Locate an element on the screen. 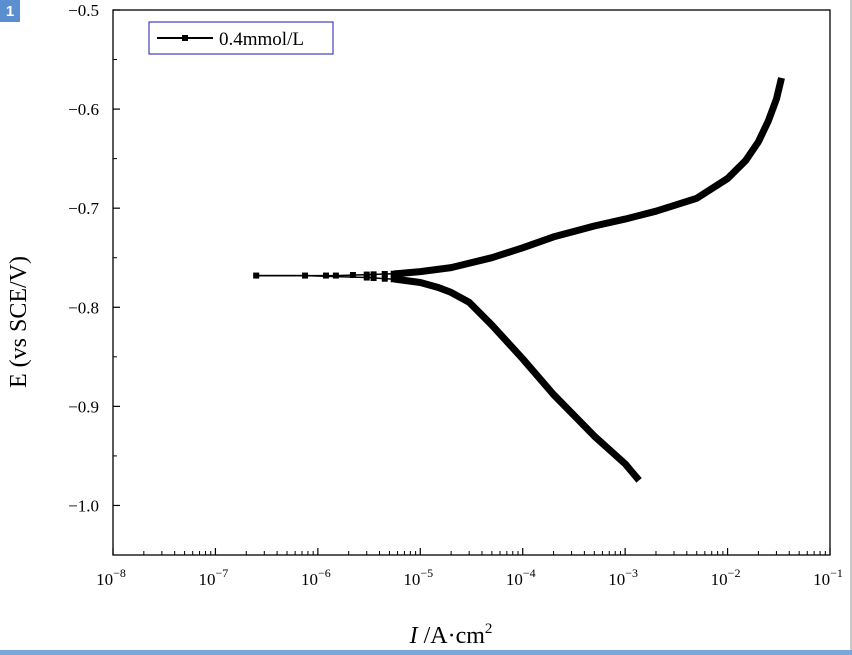 The image size is (852, 655). x-tick-label: 10⁻⁷ is located at coordinates (214, 577).